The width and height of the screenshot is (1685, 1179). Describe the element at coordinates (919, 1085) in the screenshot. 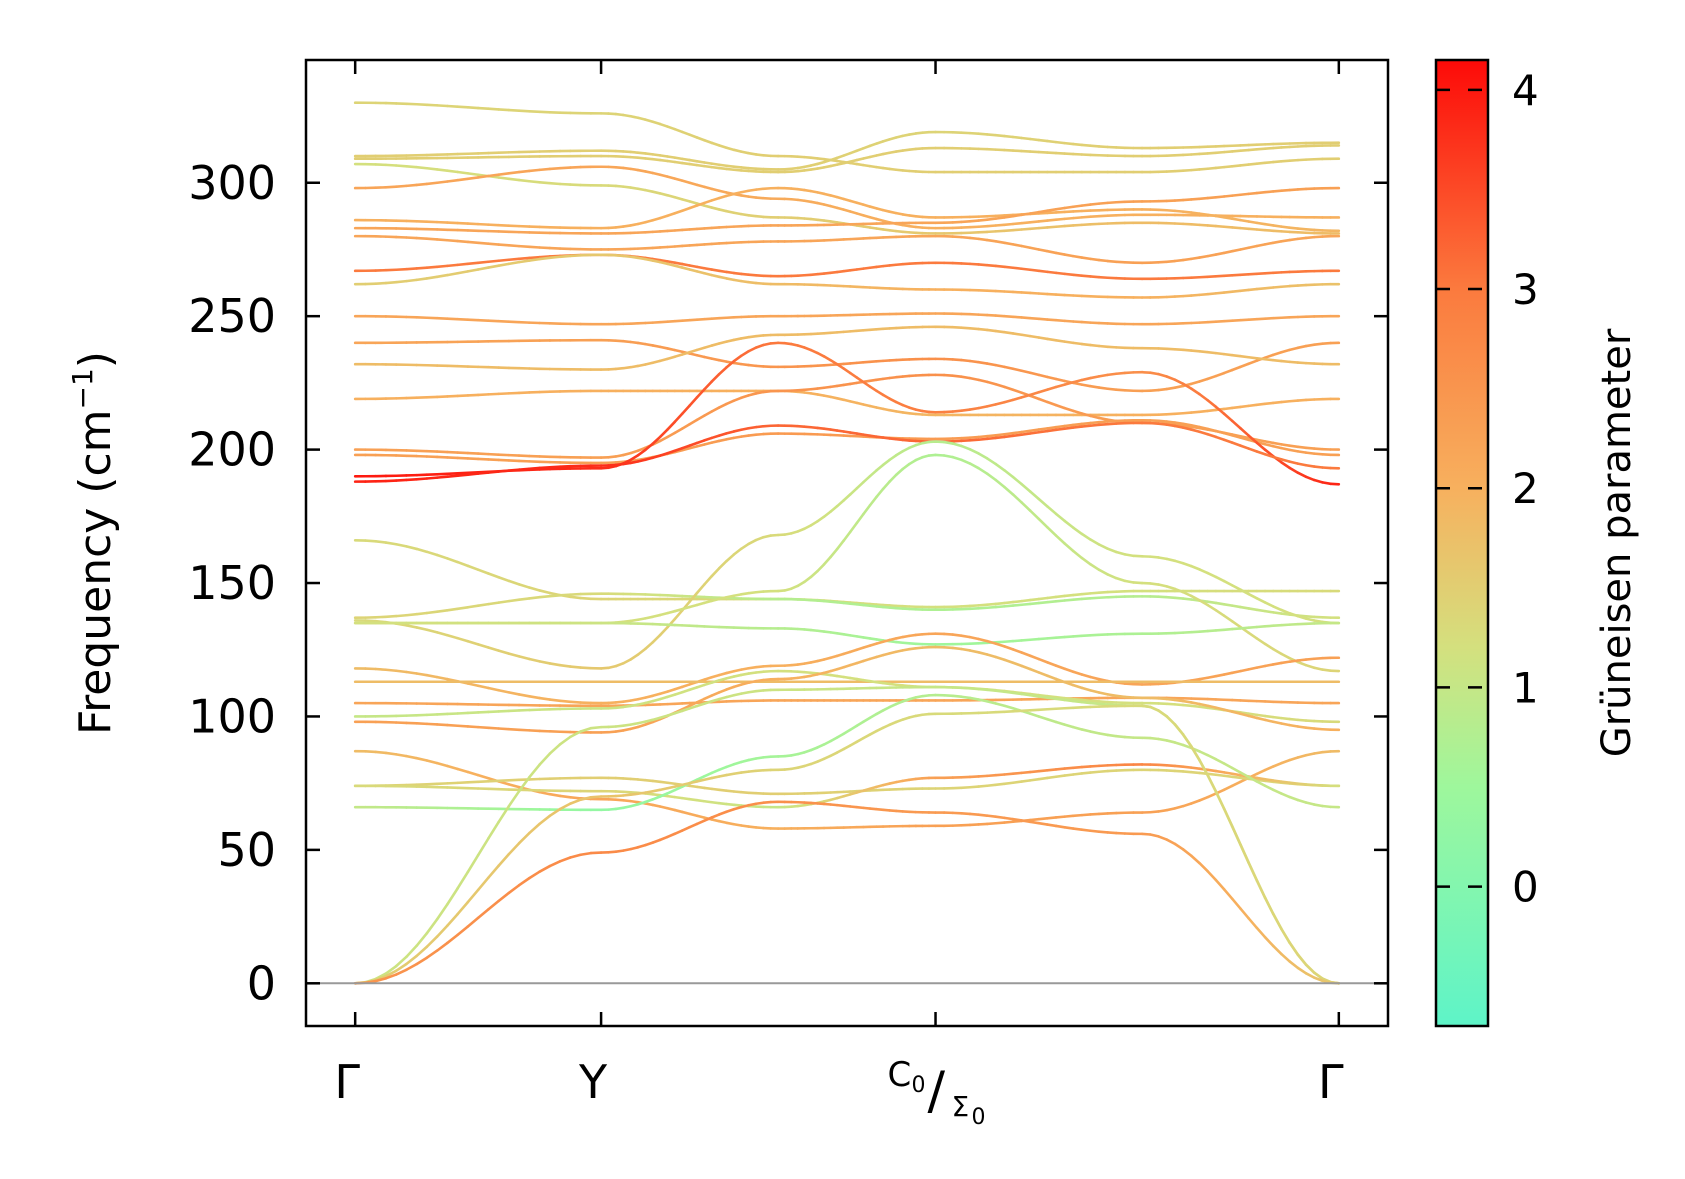

I see `x-tick-label-part: 0` at that location.